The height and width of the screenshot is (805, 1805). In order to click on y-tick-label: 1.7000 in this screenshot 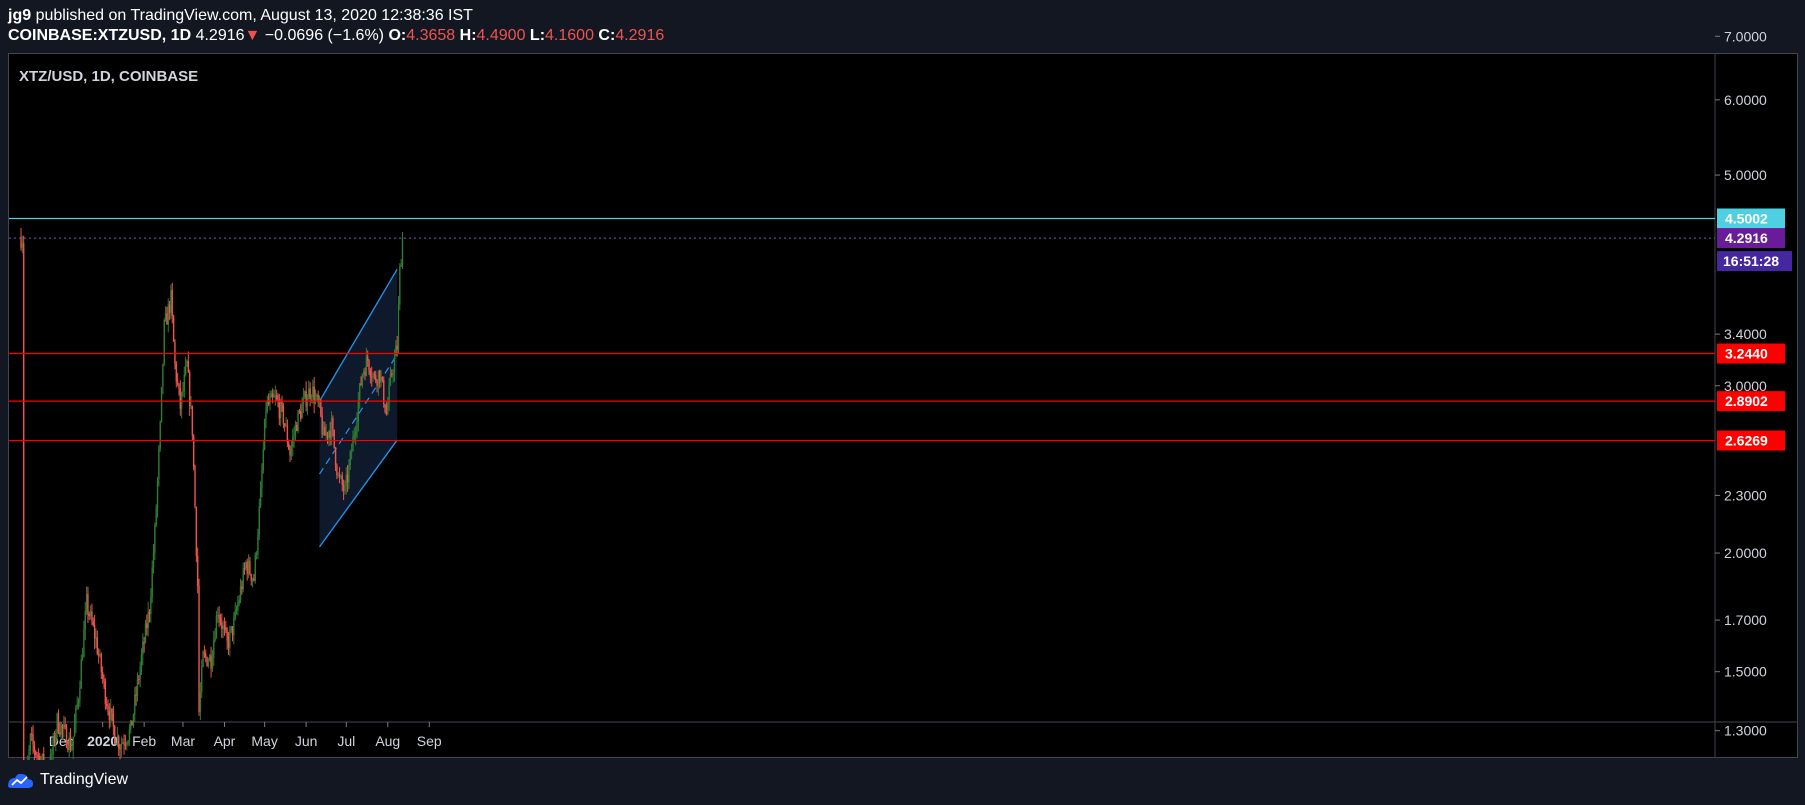, I will do `click(1745, 620)`.